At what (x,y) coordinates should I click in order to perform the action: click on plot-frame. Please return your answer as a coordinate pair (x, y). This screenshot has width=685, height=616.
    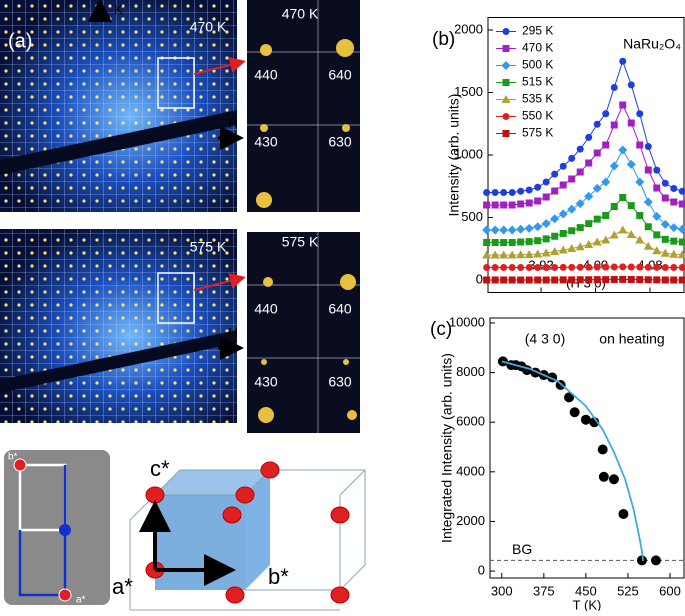
    Looking at the image, I should click on (587, 448).